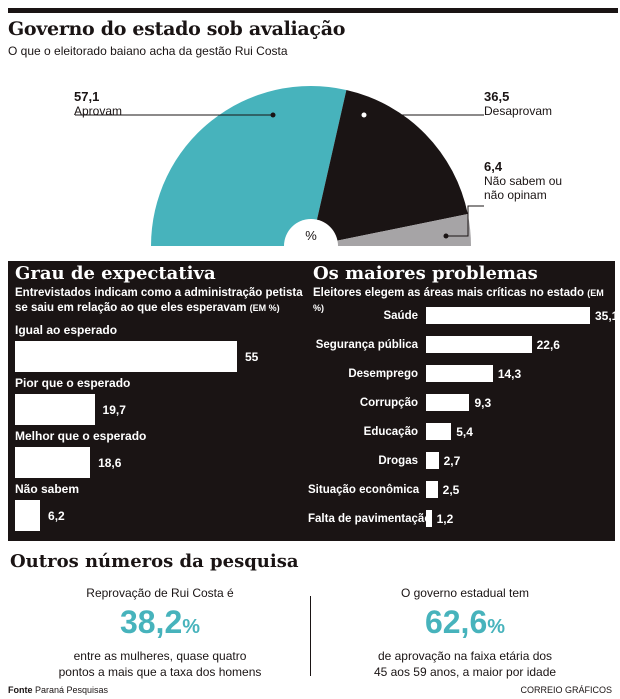  Describe the element at coordinates (607, 315) in the screenshot. I see `problem-value: 35,1` at that location.